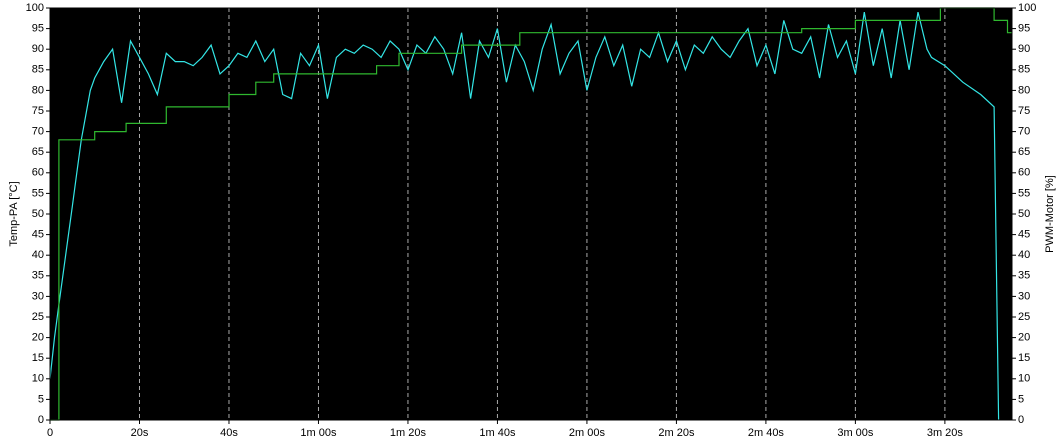 Image resolution: width=1061 pixels, height=443 pixels. I want to click on y2-tick-label: 95, so click(1024, 29).